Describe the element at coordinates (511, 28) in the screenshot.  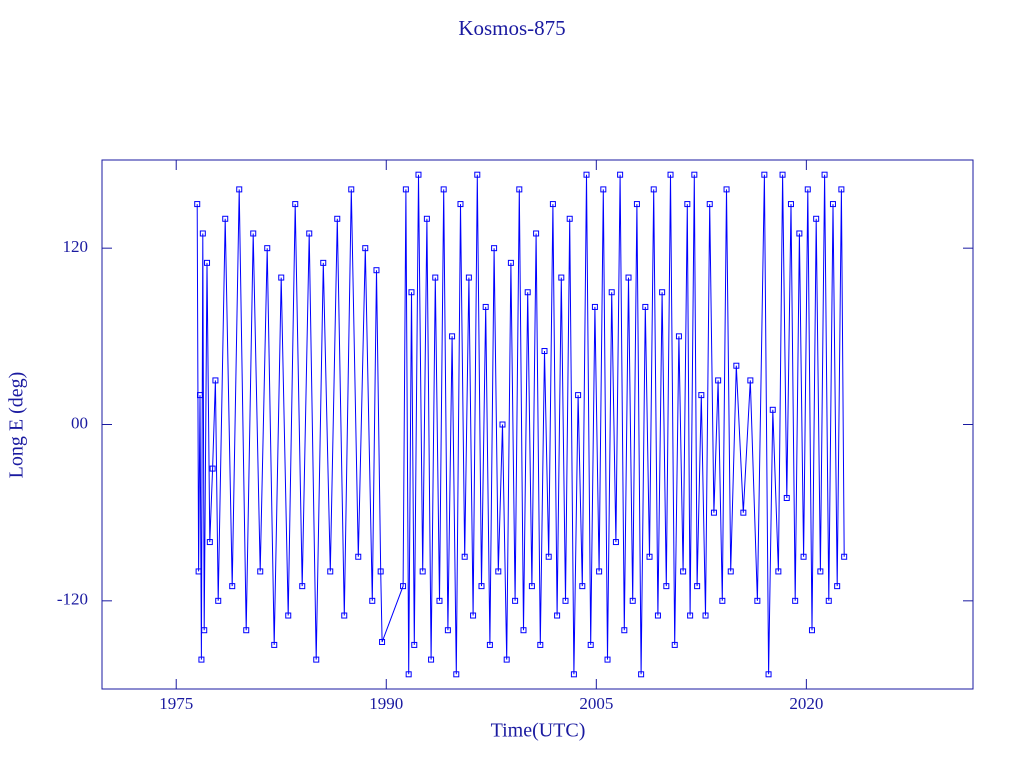
I see `chart-title: Kosmos-875` at that location.